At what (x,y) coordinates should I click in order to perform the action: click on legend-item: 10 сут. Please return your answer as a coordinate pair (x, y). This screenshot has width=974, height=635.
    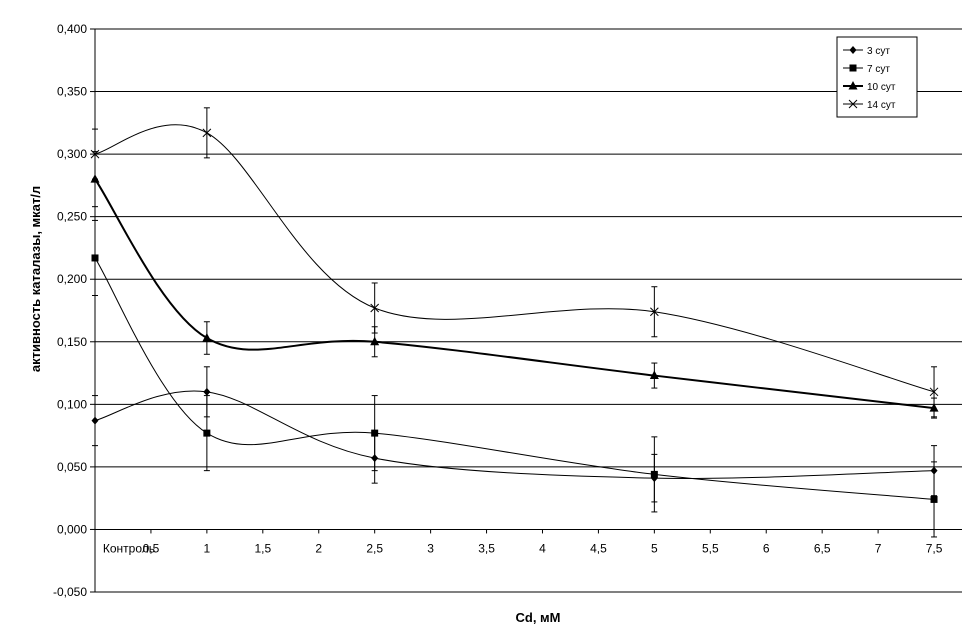
    Looking at the image, I should click on (869, 87).